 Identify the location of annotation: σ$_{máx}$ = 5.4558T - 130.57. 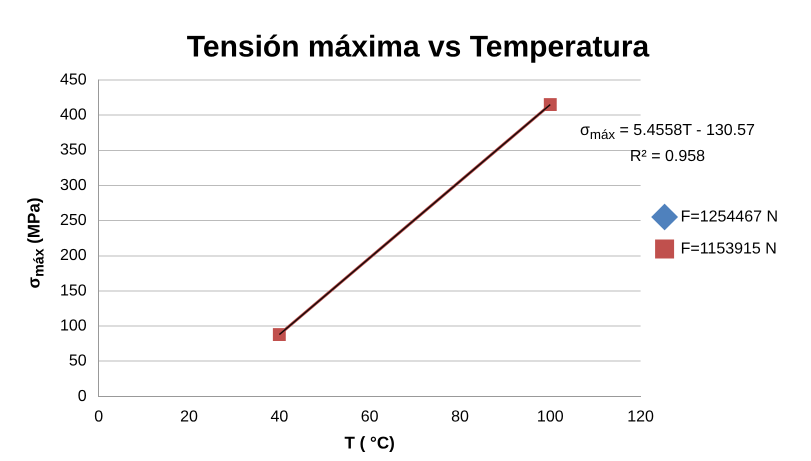
(667, 132).